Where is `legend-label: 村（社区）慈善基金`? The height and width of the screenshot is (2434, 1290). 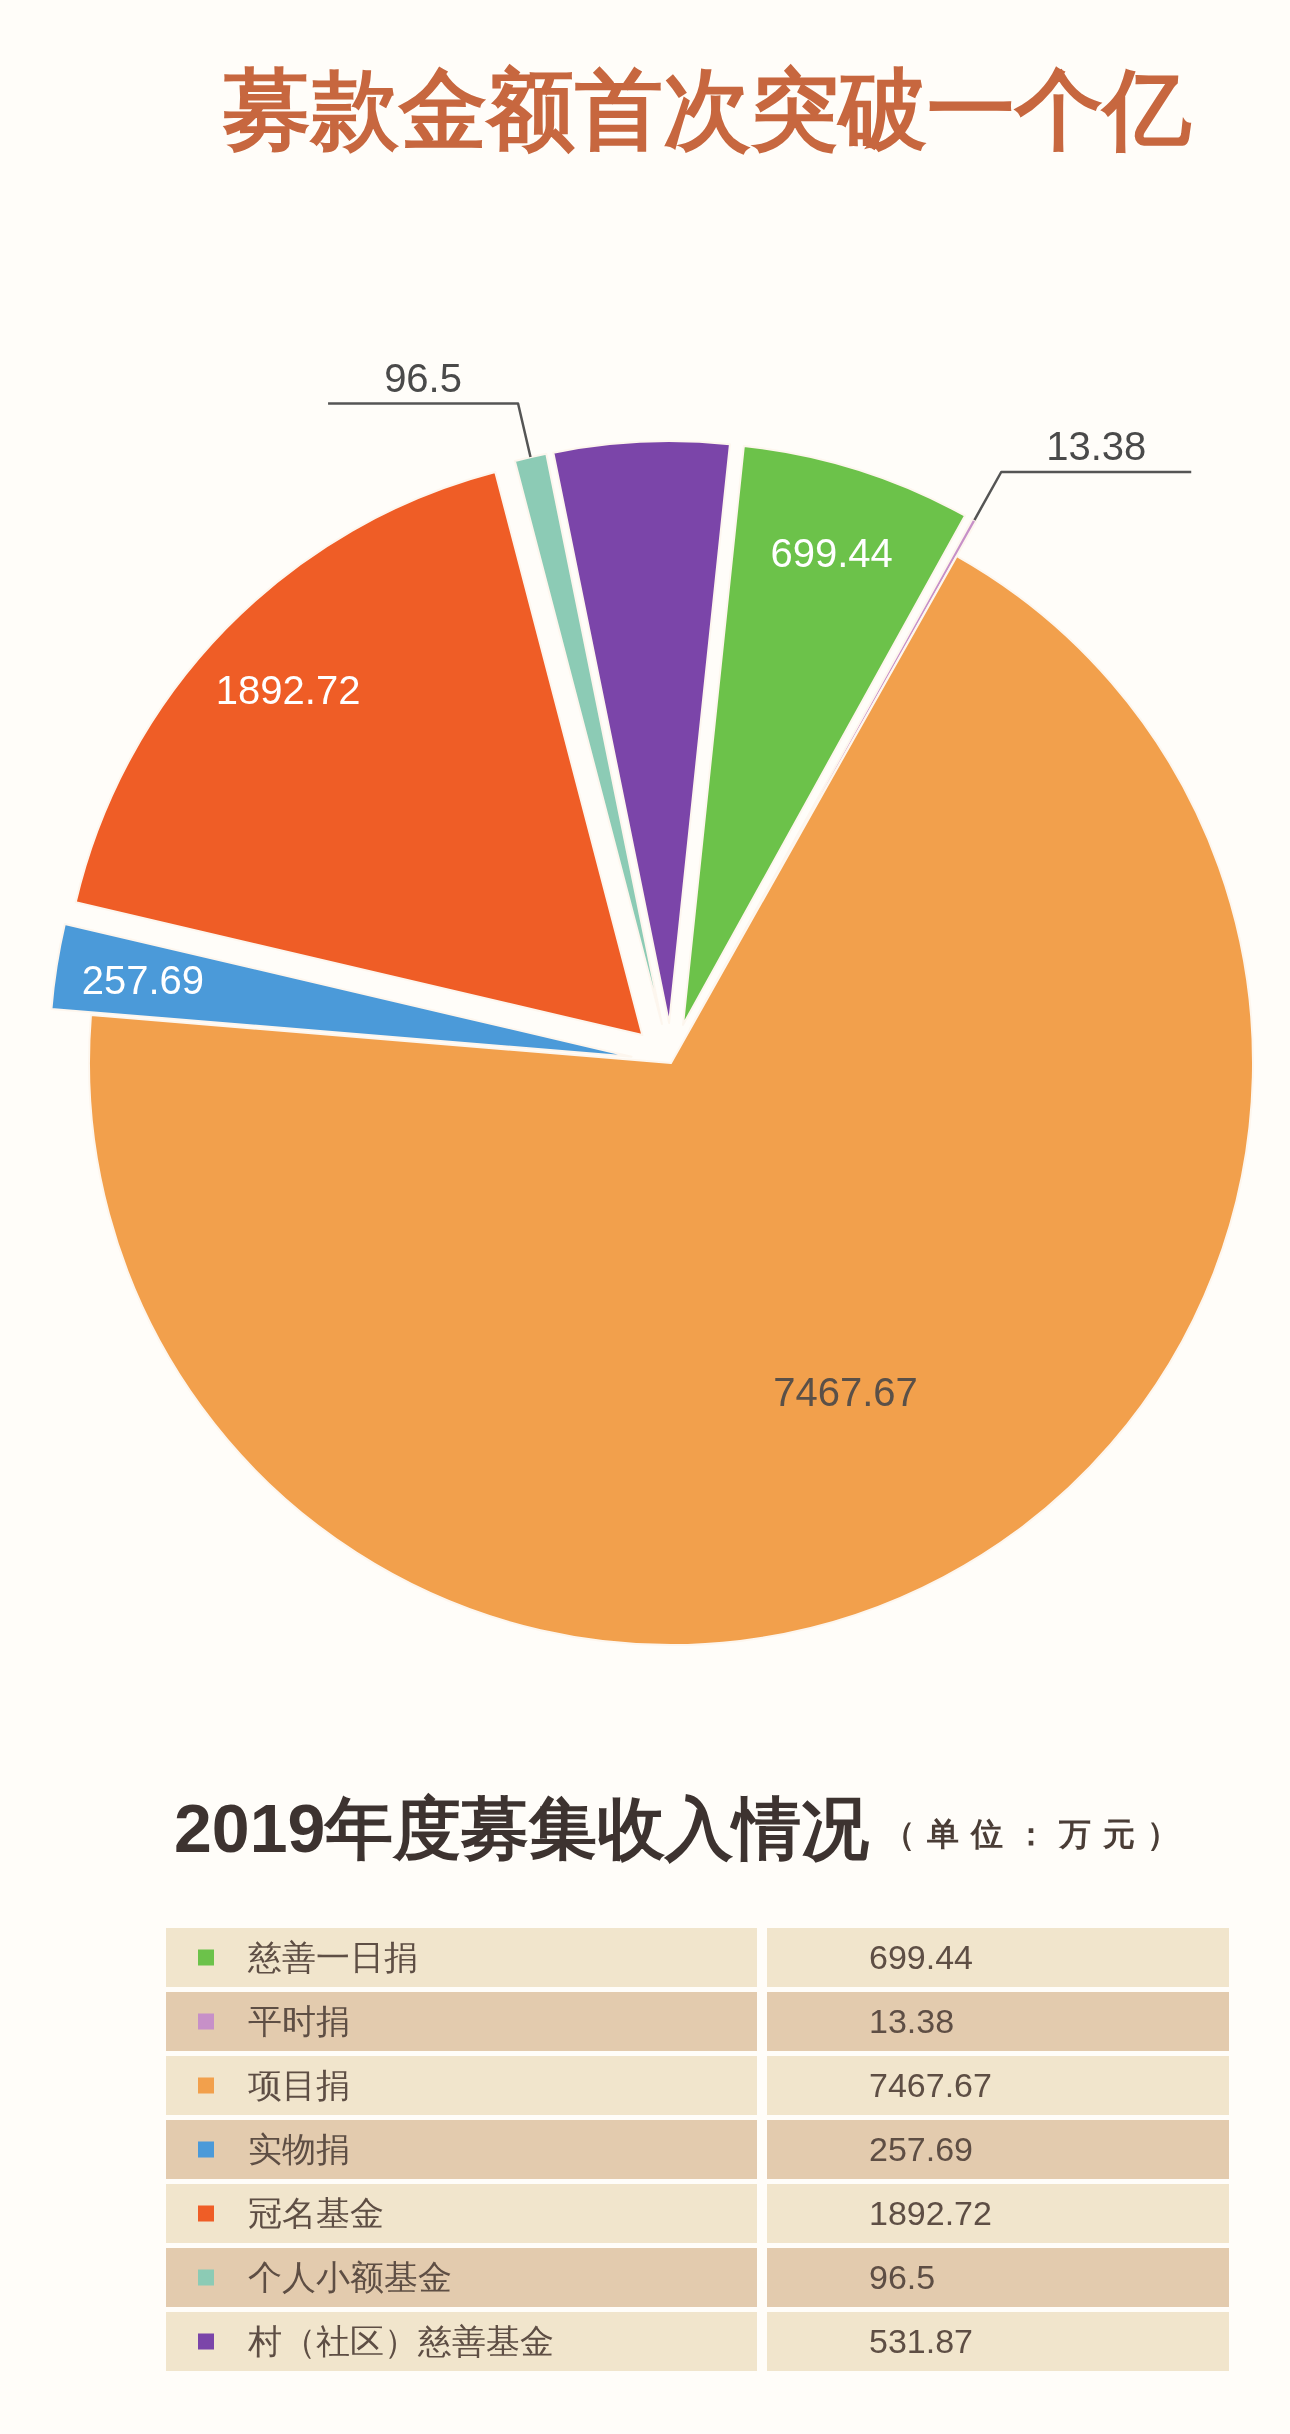 legend-label: 村（社区）慈善基金 is located at coordinates (401, 2341).